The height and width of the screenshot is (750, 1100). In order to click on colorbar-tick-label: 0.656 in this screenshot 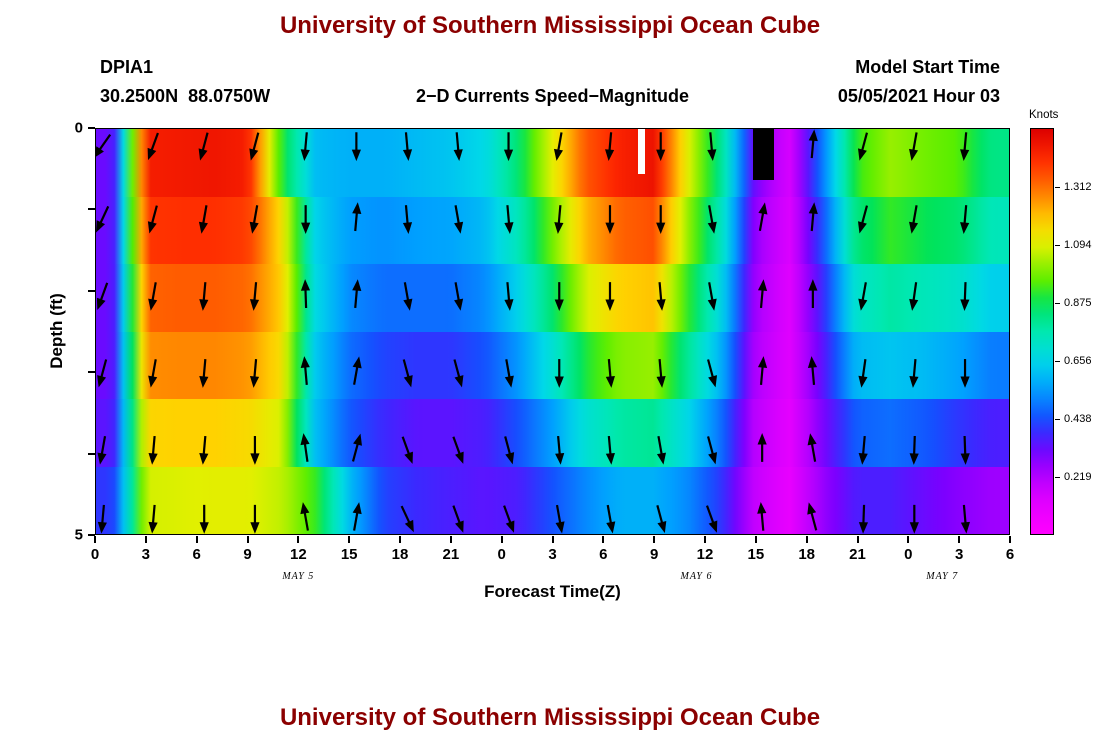, I will do `click(1078, 360)`.